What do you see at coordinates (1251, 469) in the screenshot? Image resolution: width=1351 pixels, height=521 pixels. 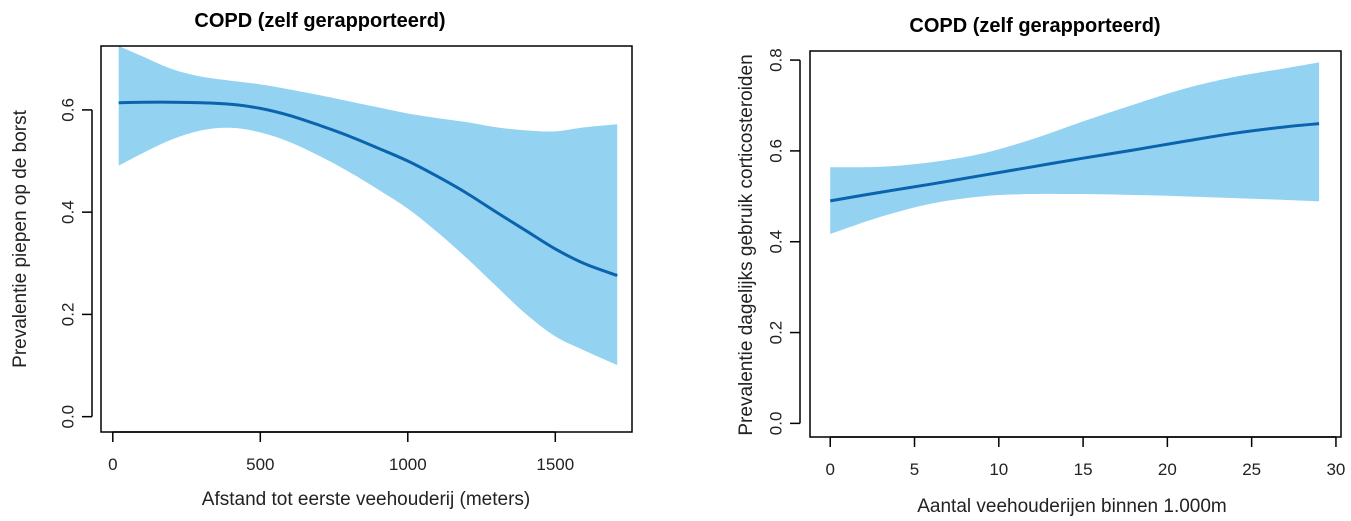 I see `x-tick-label: 25` at bounding box center [1251, 469].